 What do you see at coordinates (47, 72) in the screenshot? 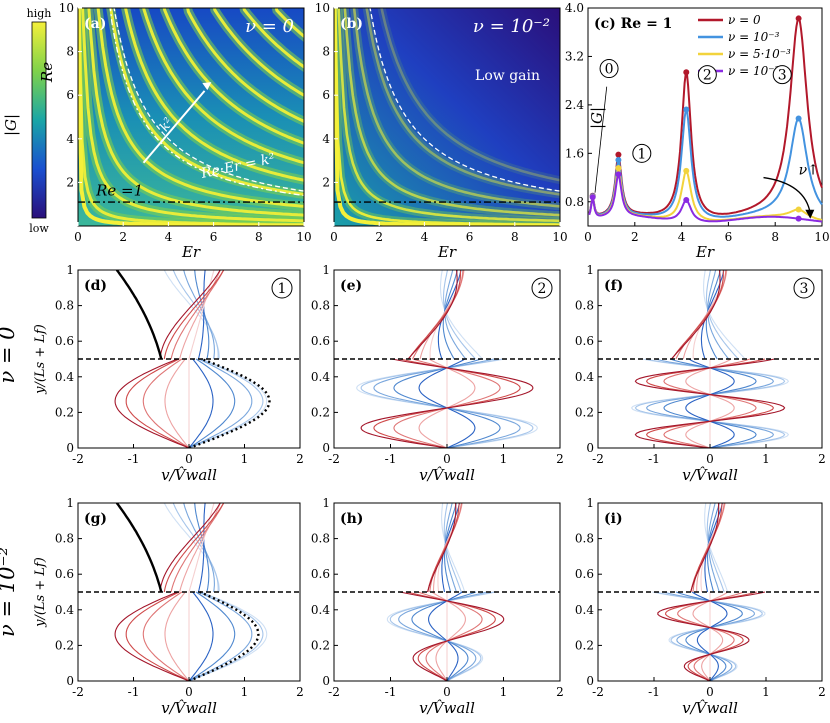
I see `y-axis-label: Re` at bounding box center [47, 72].